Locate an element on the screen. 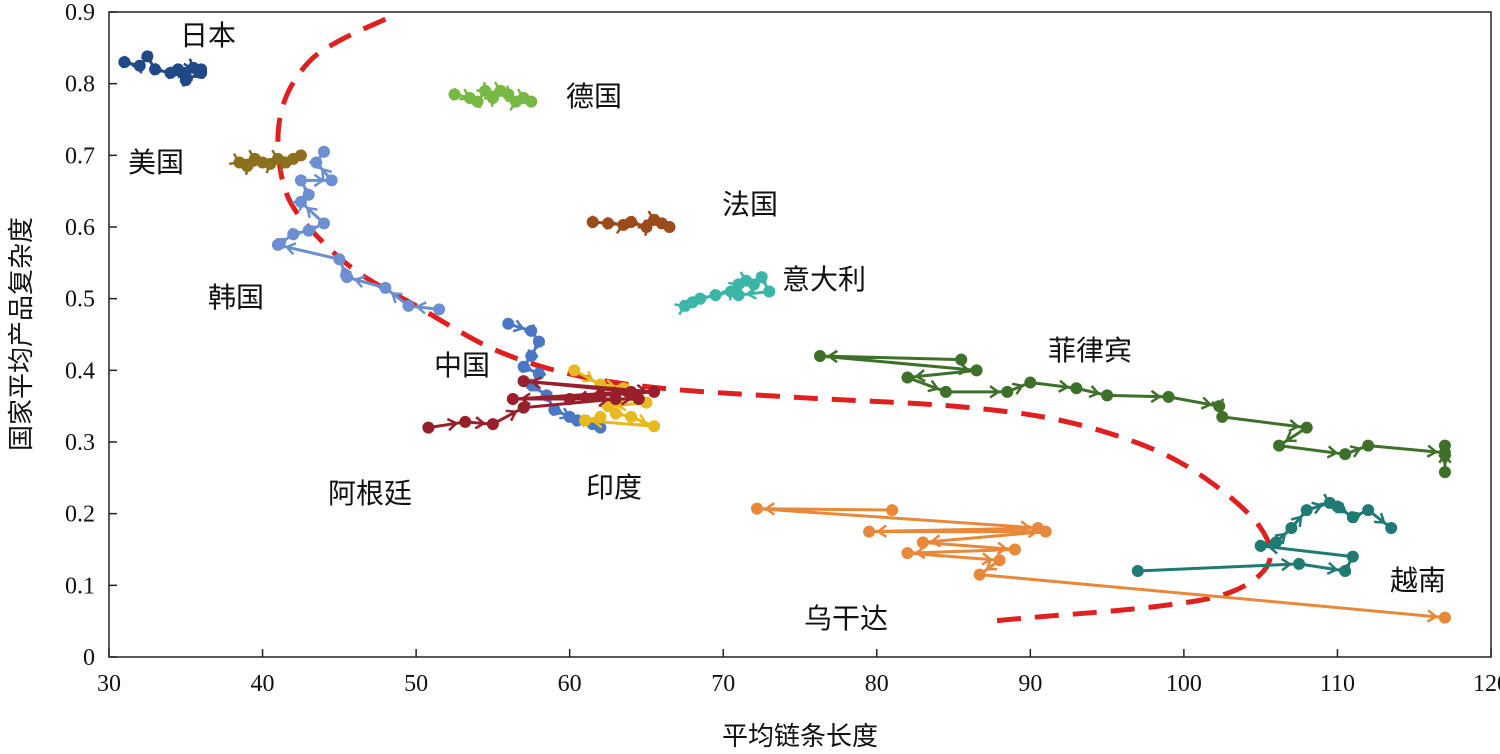 The image size is (1500, 754). y-tick-label: 0.1 is located at coordinates (80, 586).